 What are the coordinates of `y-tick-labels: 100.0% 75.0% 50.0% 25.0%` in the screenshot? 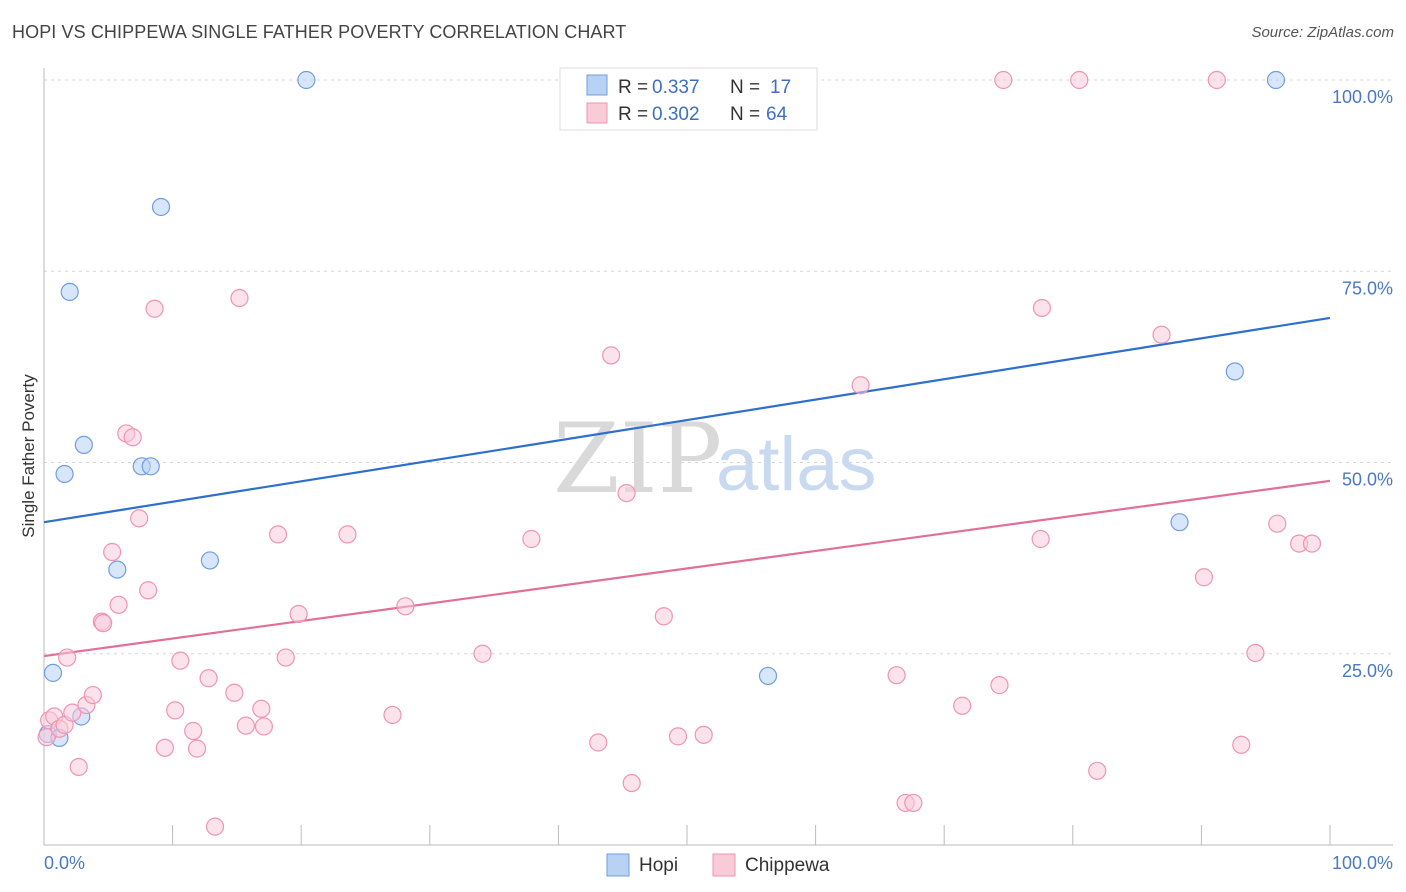 It's located at (1362, 384).